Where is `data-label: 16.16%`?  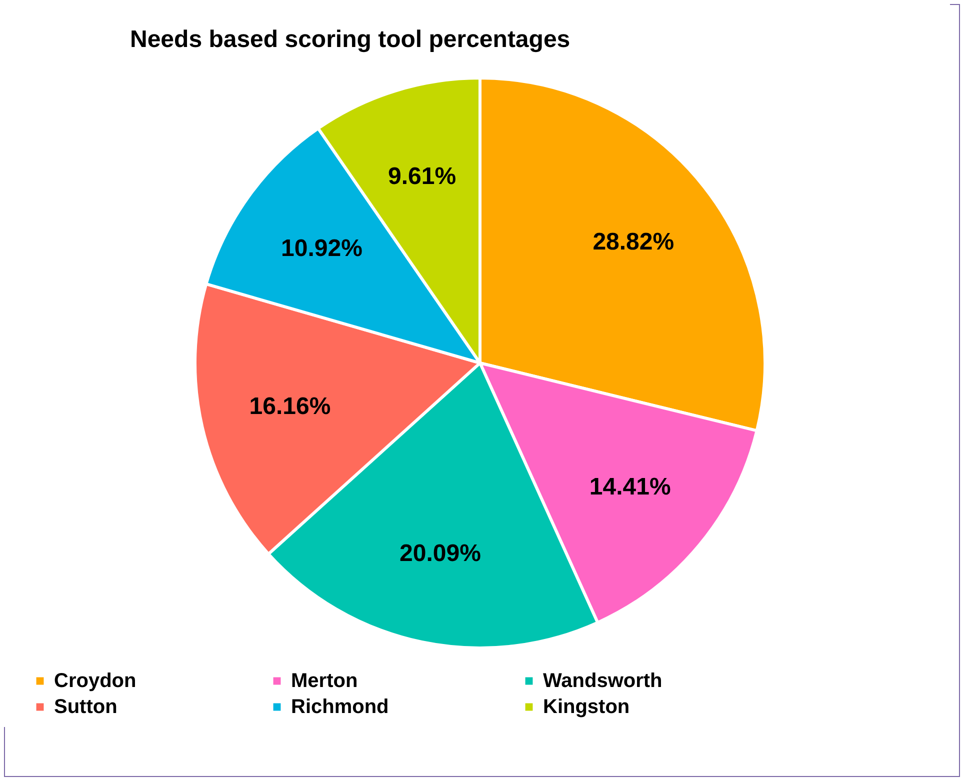
data-label: 16.16% is located at coordinates (290, 406).